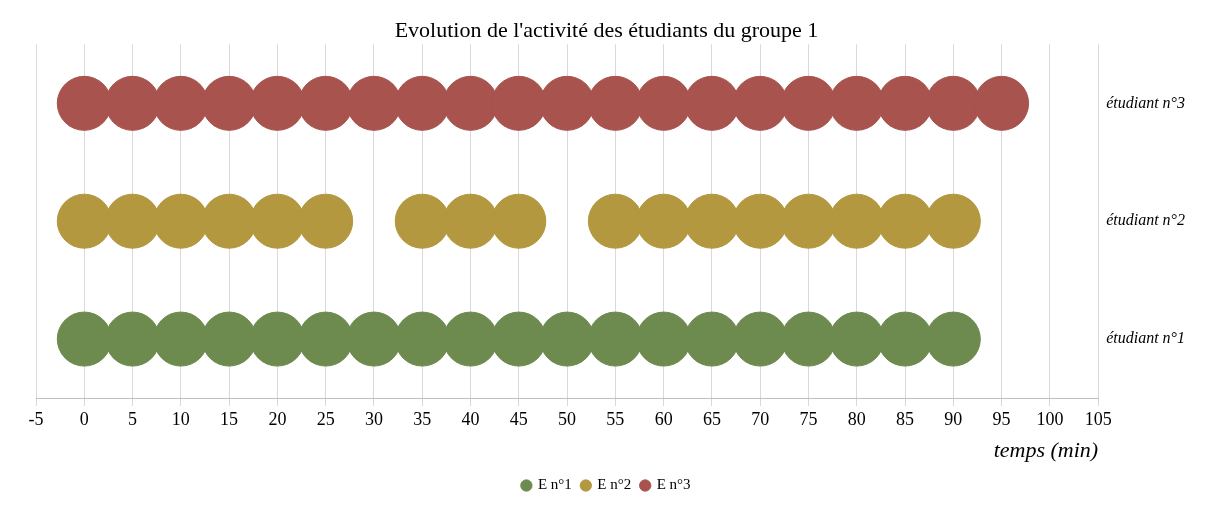 The image size is (1213, 513). Describe the element at coordinates (229, 418) in the screenshot. I see `x-tick-label: 15` at that location.